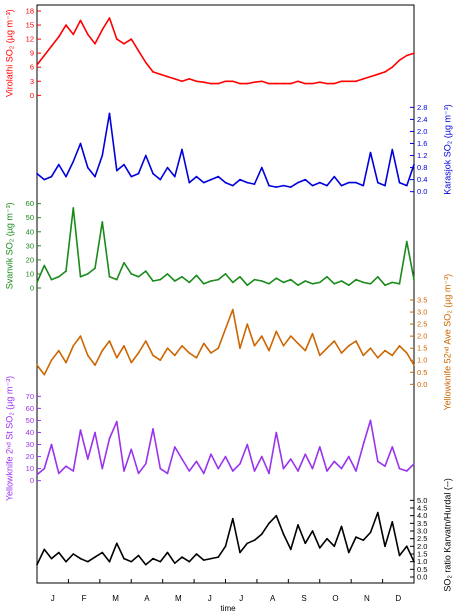 The height and width of the screenshot is (615, 459). What do you see at coordinates (422, 324) in the screenshot?
I see `y-tick-label: 2.5` at bounding box center [422, 324].